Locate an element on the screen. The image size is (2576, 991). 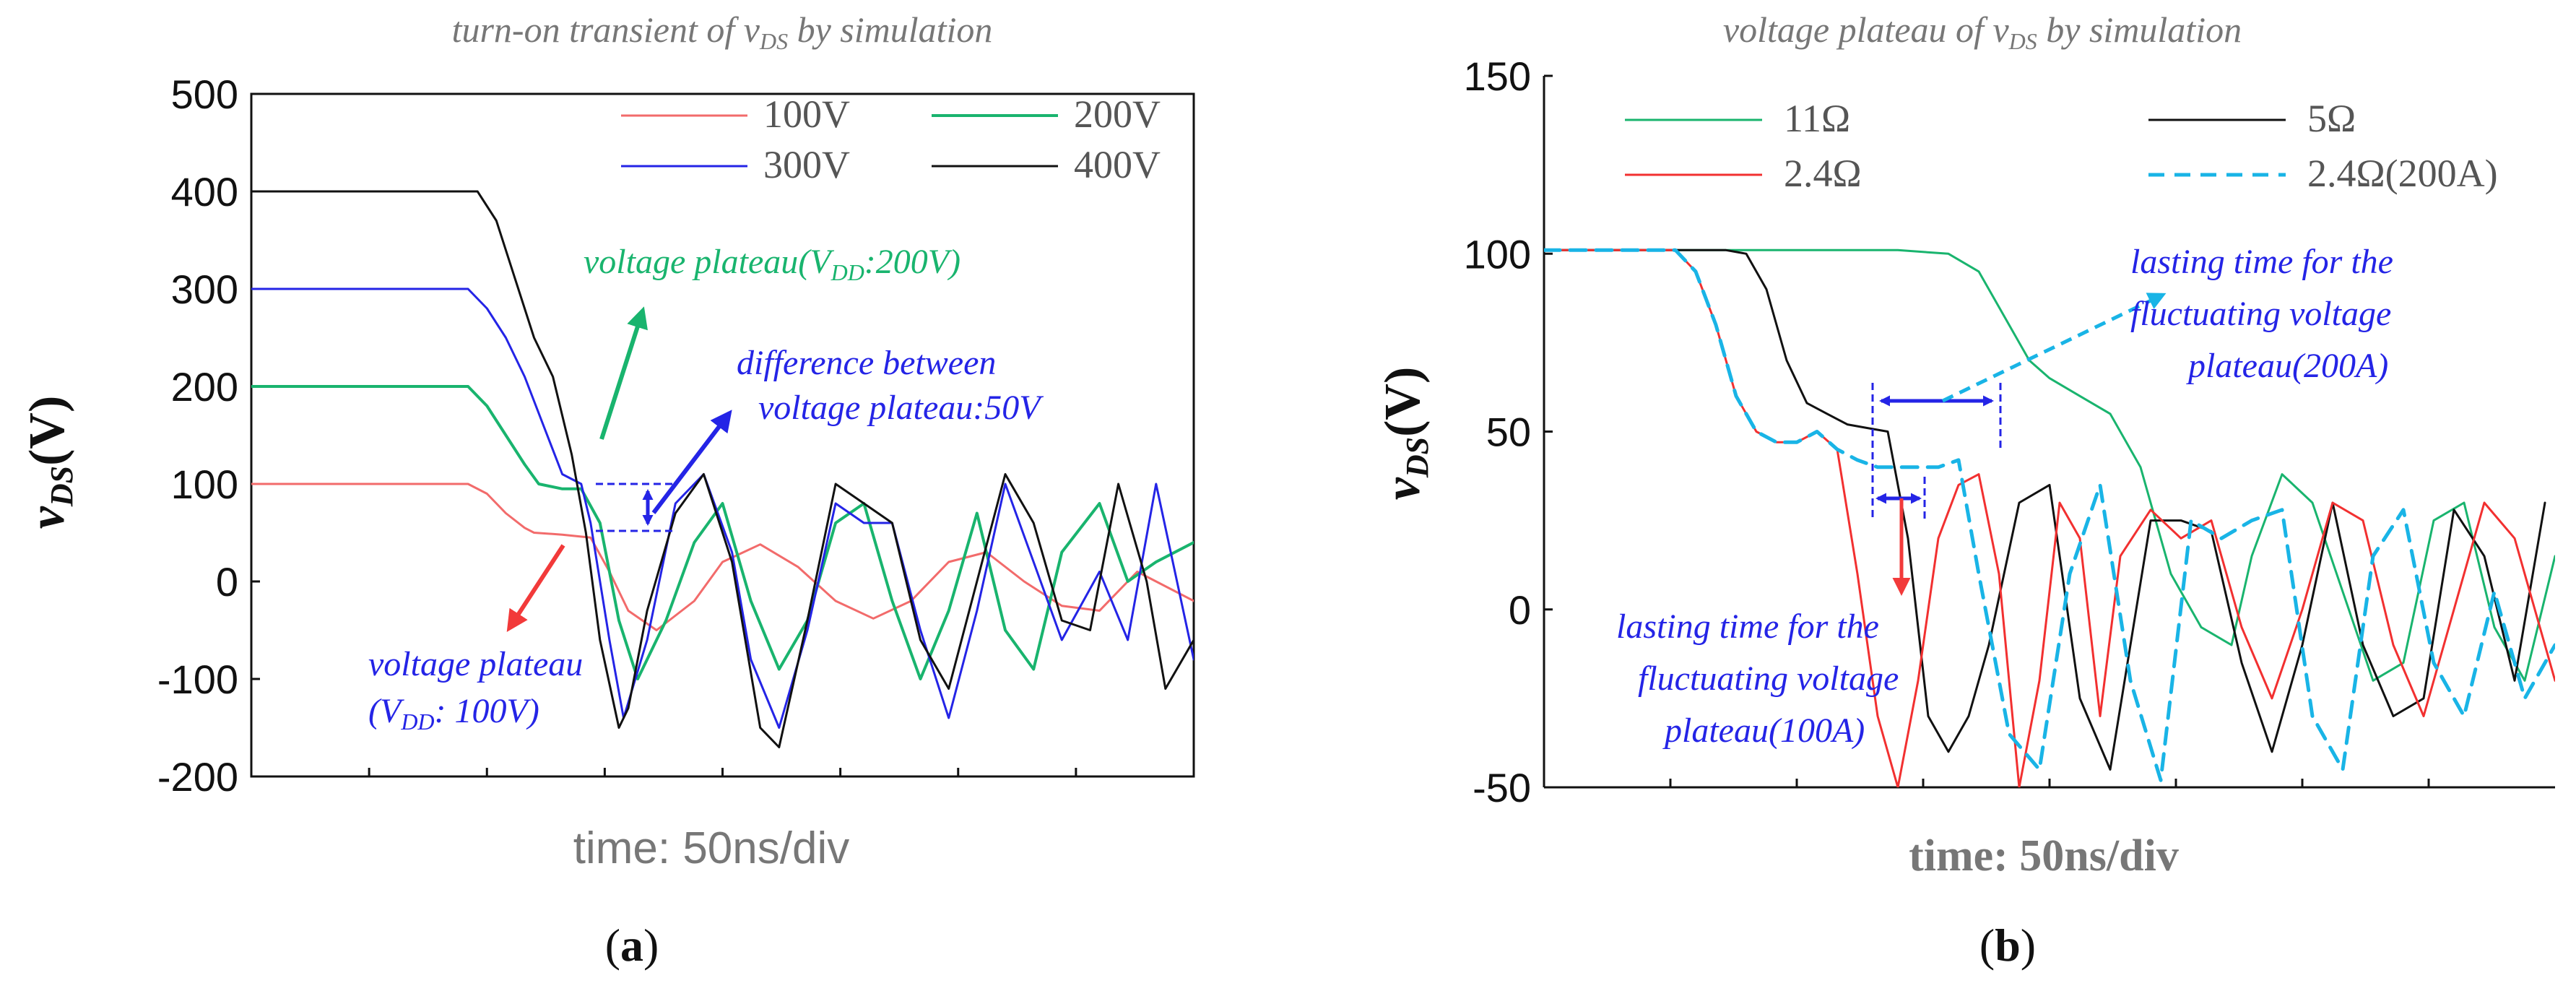
series-line-200V is located at coordinates (722, 532).